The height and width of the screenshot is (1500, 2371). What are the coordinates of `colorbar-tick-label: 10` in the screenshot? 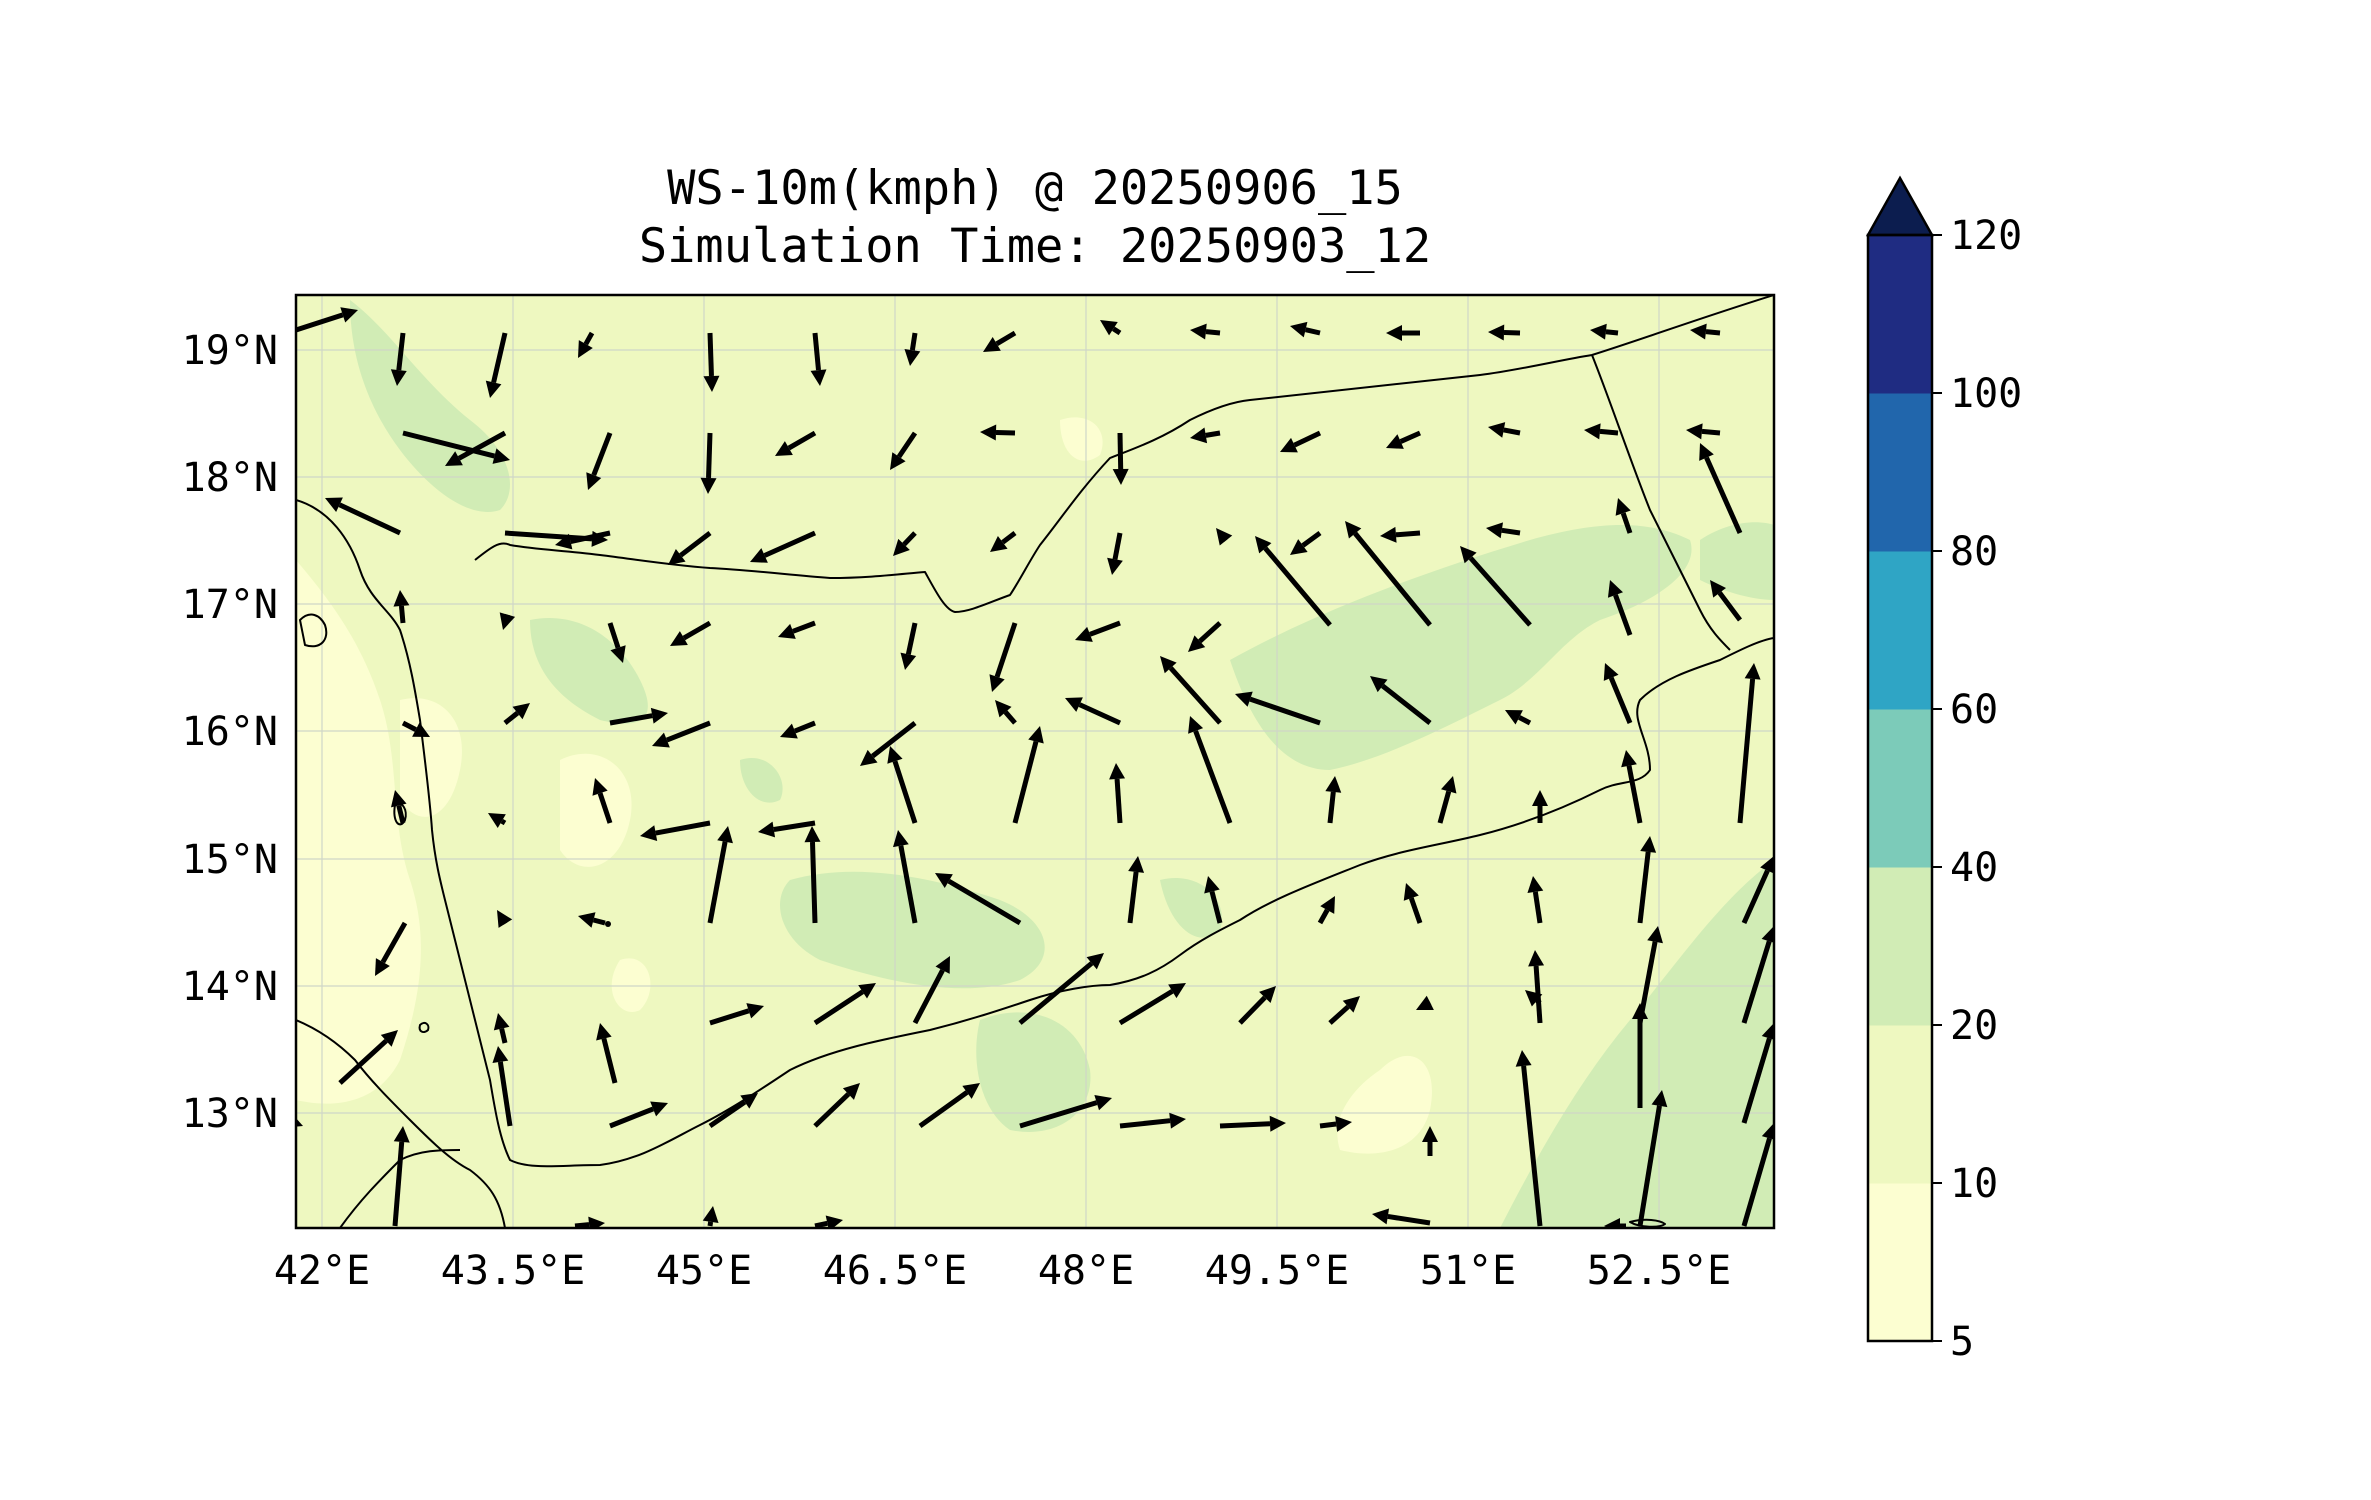 It's located at (1974, 1184).